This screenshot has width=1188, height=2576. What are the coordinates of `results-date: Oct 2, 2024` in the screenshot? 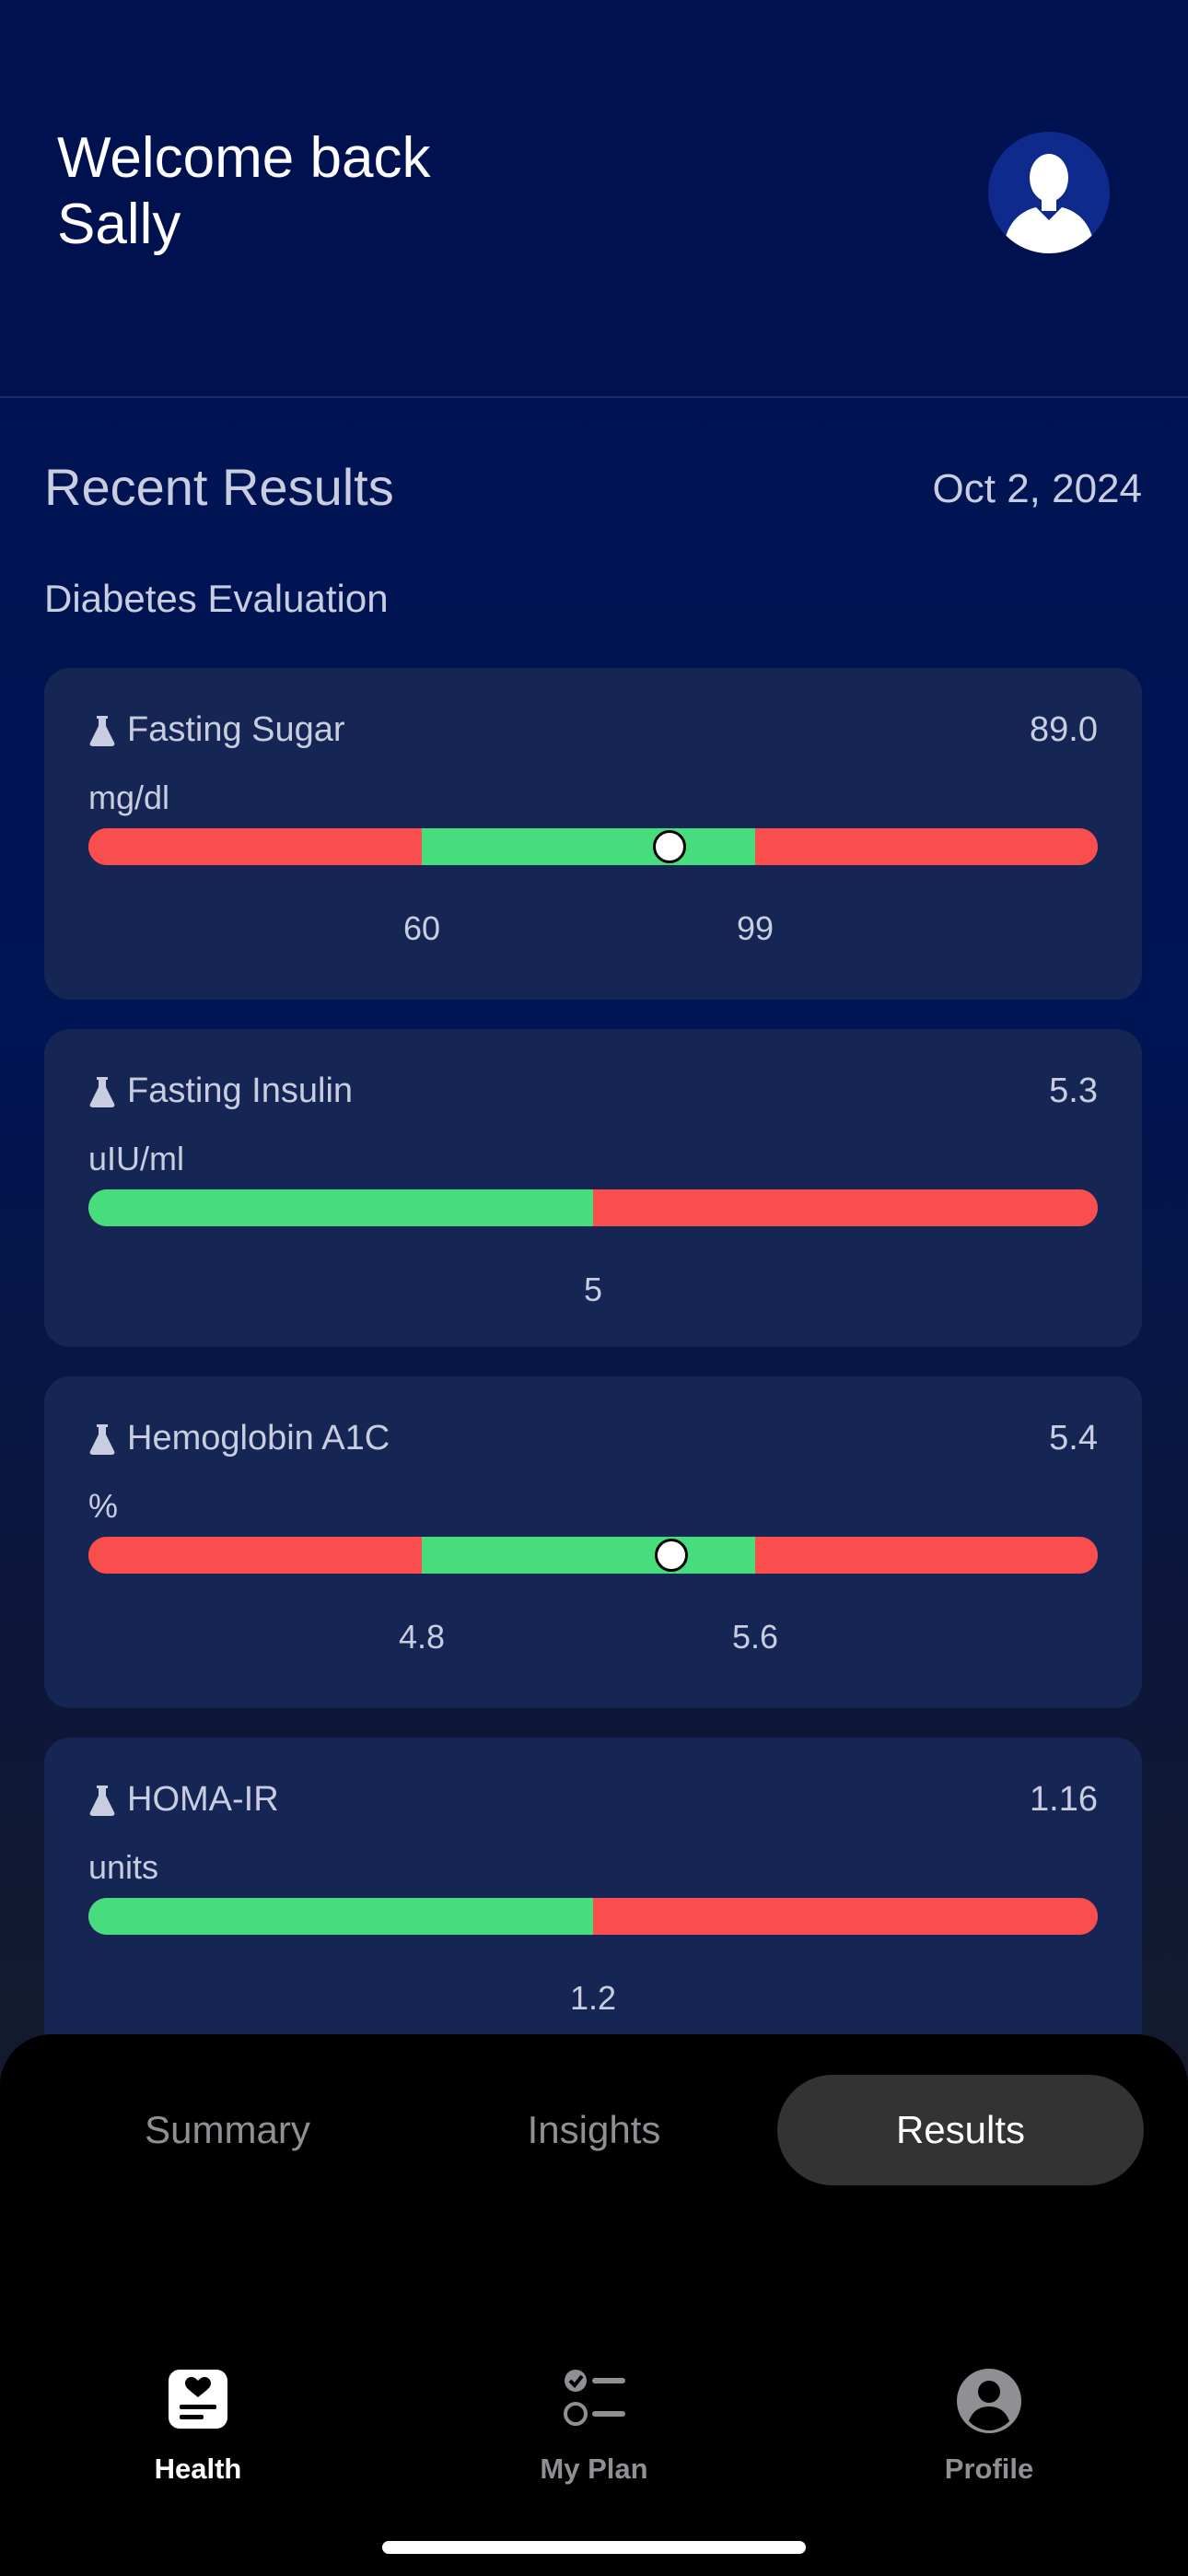 It's located at (1037, 488).